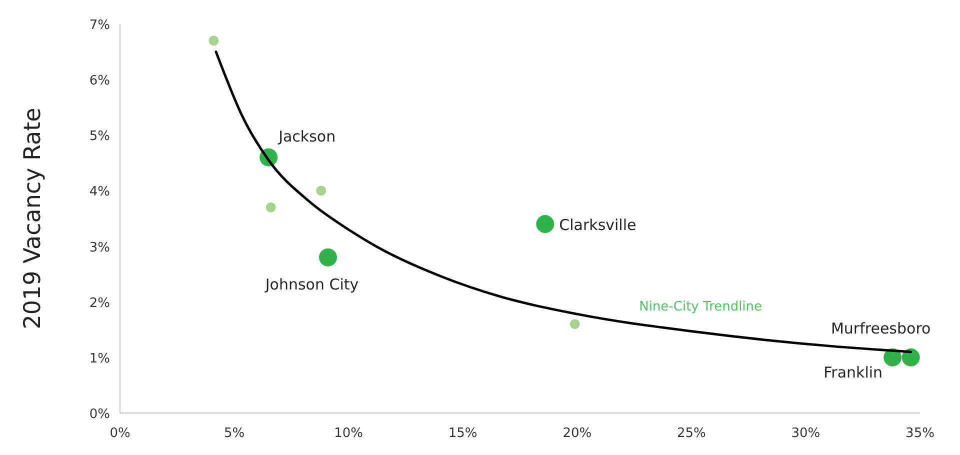 This screenshot has width=960, height=455. Describe the element at coordinates (99, 25) in the screenshot. I see `y-tick-label: 7%` at that location.